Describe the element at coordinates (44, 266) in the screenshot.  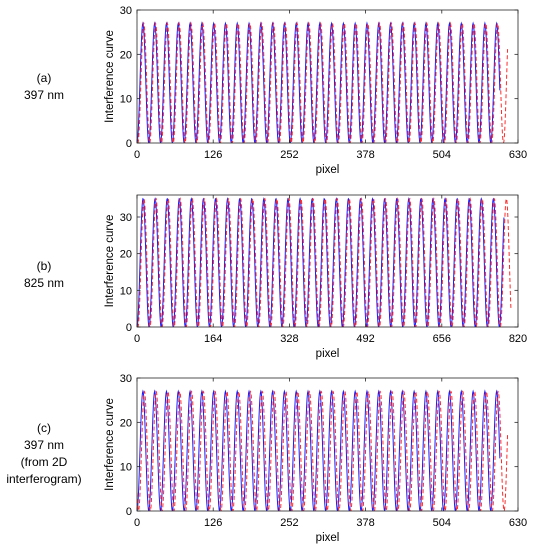
I see `panel-b-letter: (b)` at that location.